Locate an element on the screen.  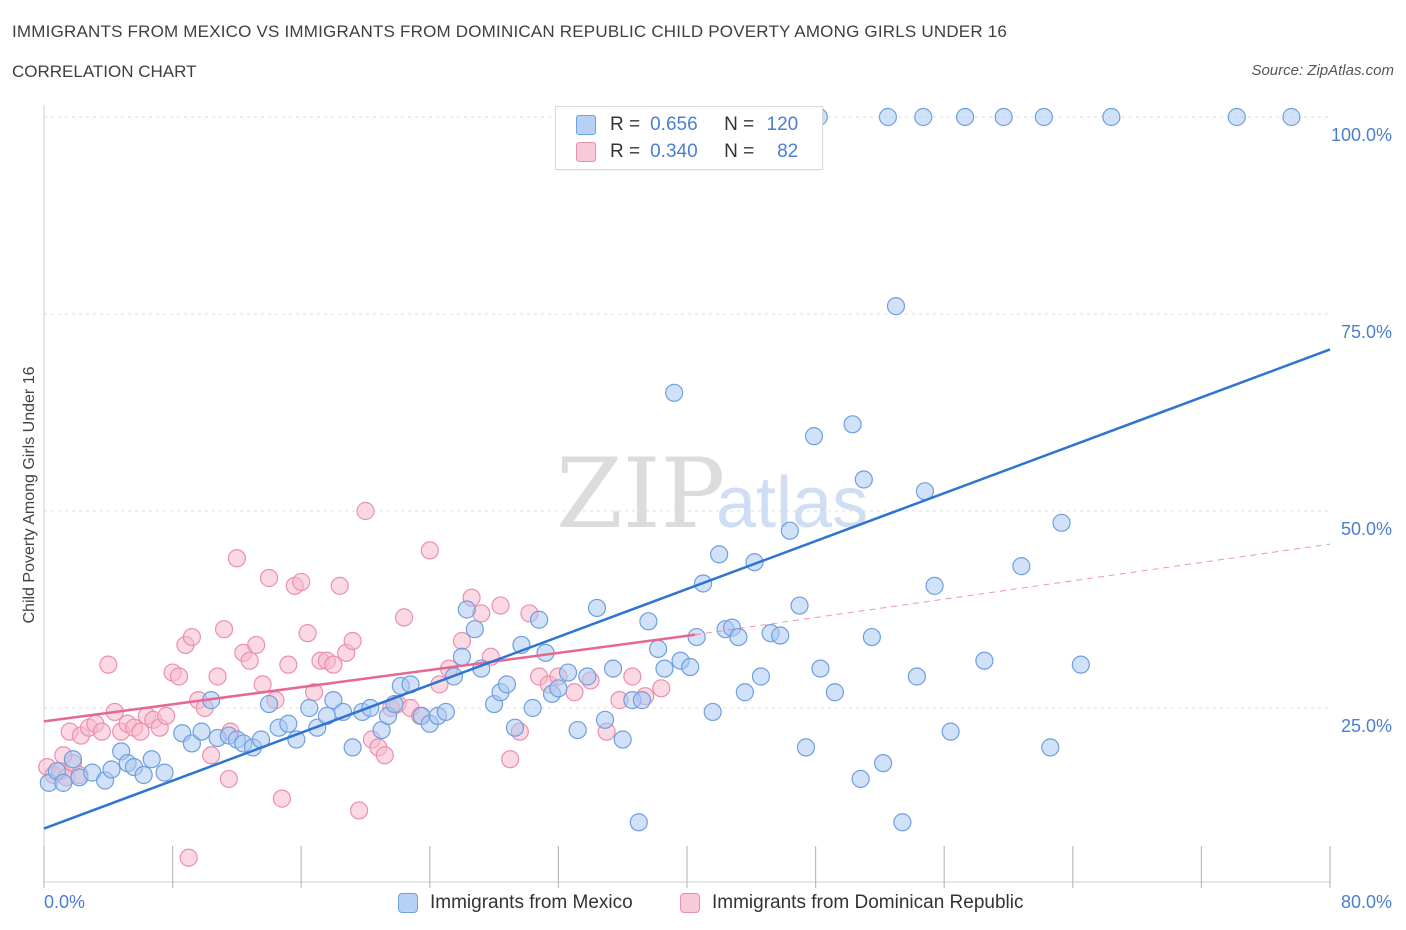
watermark: ZIP atlas is located at coordinates (712, 494).